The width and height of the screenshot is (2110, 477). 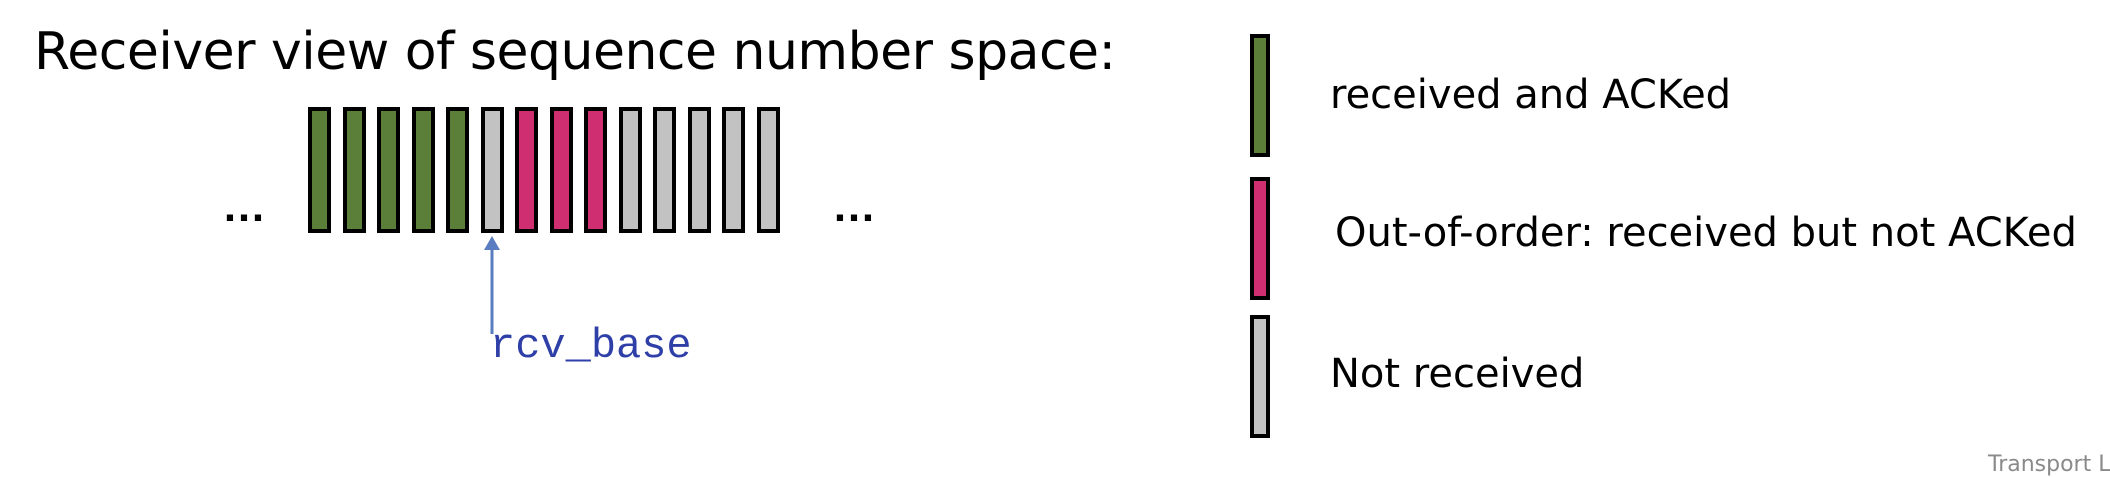 I want to click on legend-swatch-acked, so click(x=1260, y=95).